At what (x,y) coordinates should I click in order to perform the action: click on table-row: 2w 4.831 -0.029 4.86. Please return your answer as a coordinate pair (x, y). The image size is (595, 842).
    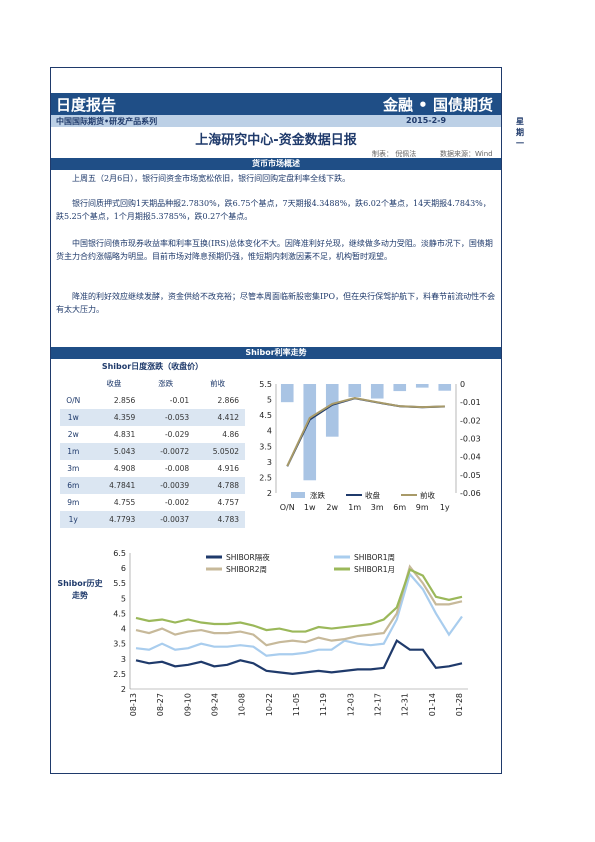
    Looking at the image, I should click on (152, 434).